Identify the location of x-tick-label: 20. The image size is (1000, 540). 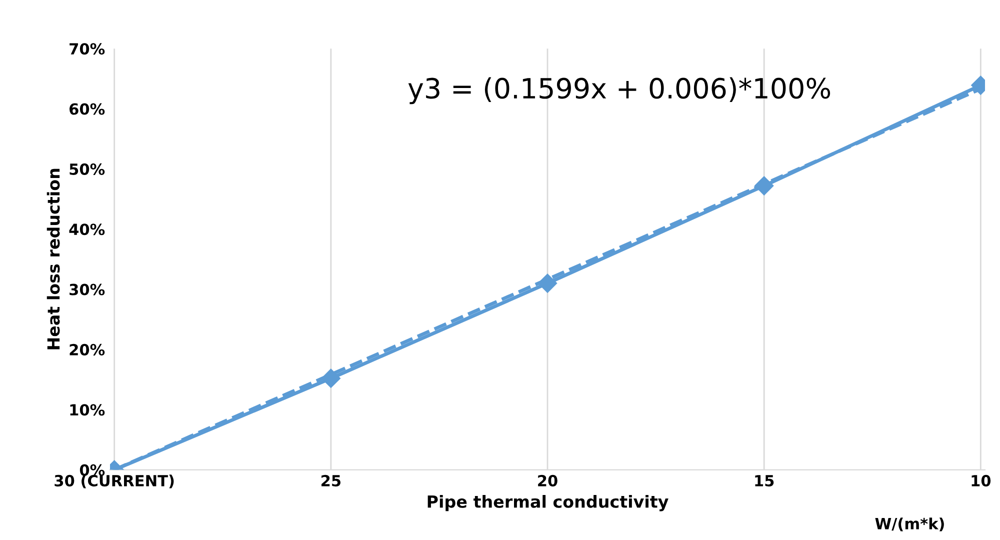
(548, 480).